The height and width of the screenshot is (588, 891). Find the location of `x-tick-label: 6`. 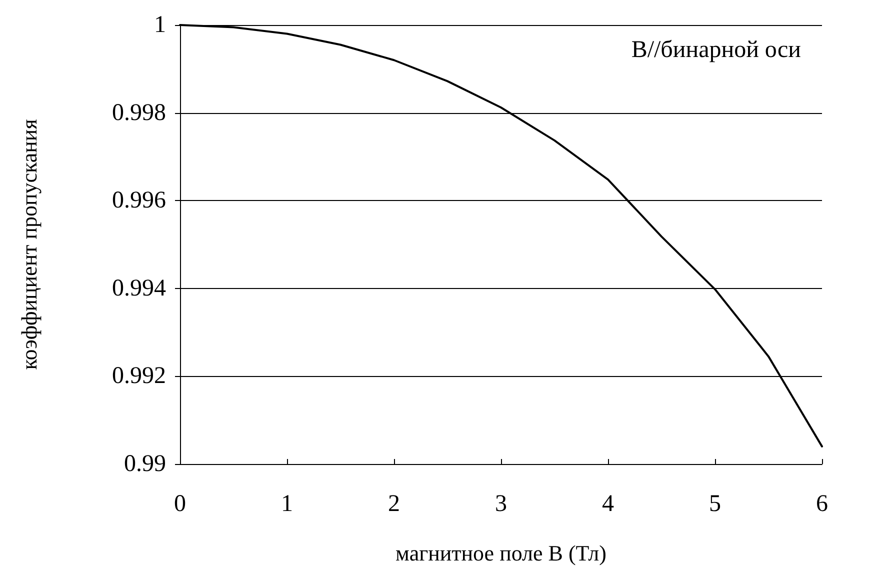

x-tick-label: 6 is located at coordinates (822, 504).